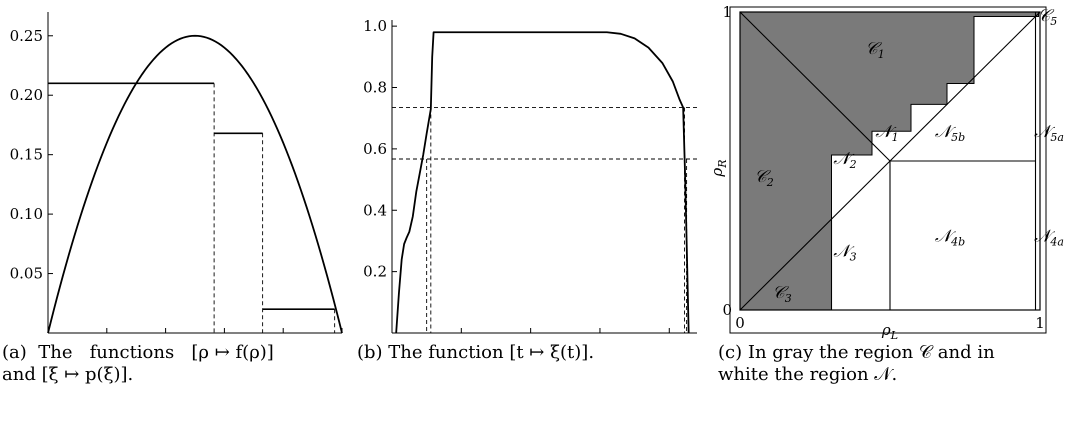 The height and width of the screenshot is (425, 1088). Describe the element at coordinates (958, 137) in the screenshot. I see `region-label-sub: 5b` at that location.